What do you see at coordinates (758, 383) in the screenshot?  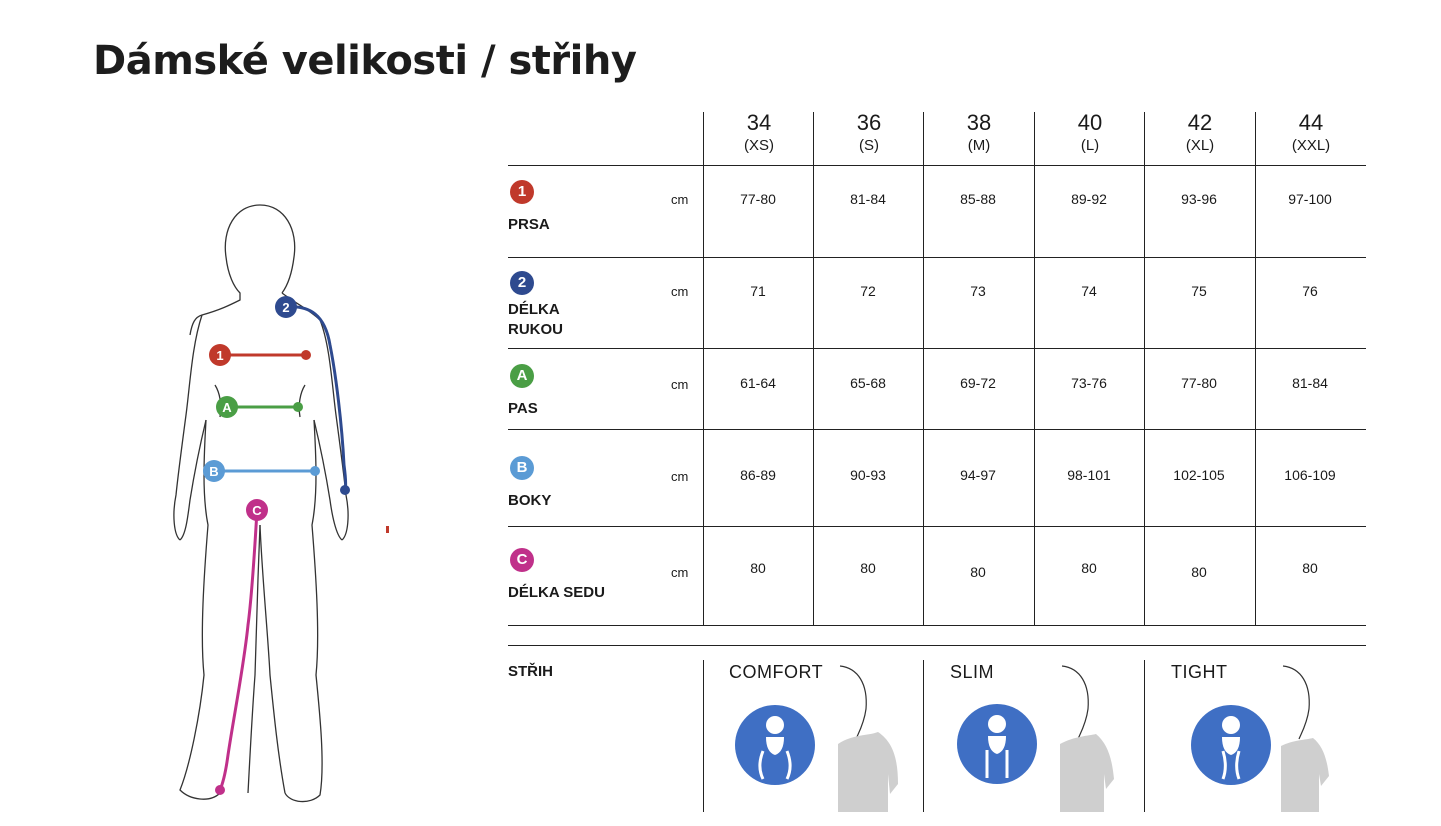 I see `table-cell: 61-64` at bounding box center [758, 383].